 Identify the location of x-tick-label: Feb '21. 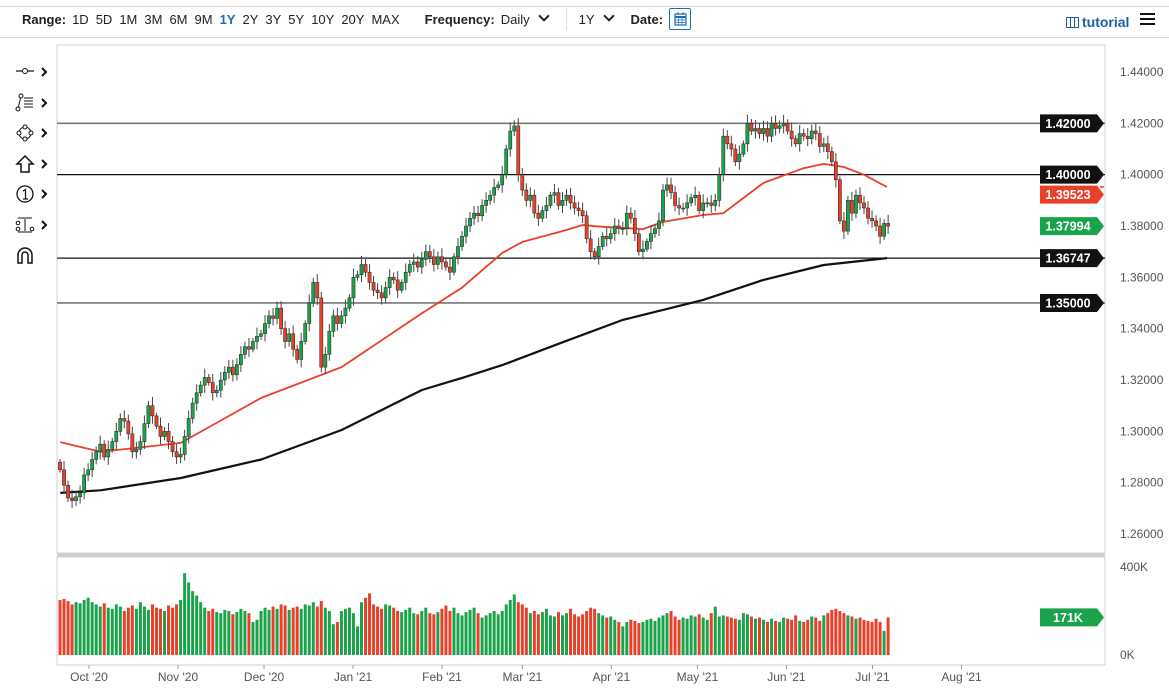
(442, 677).